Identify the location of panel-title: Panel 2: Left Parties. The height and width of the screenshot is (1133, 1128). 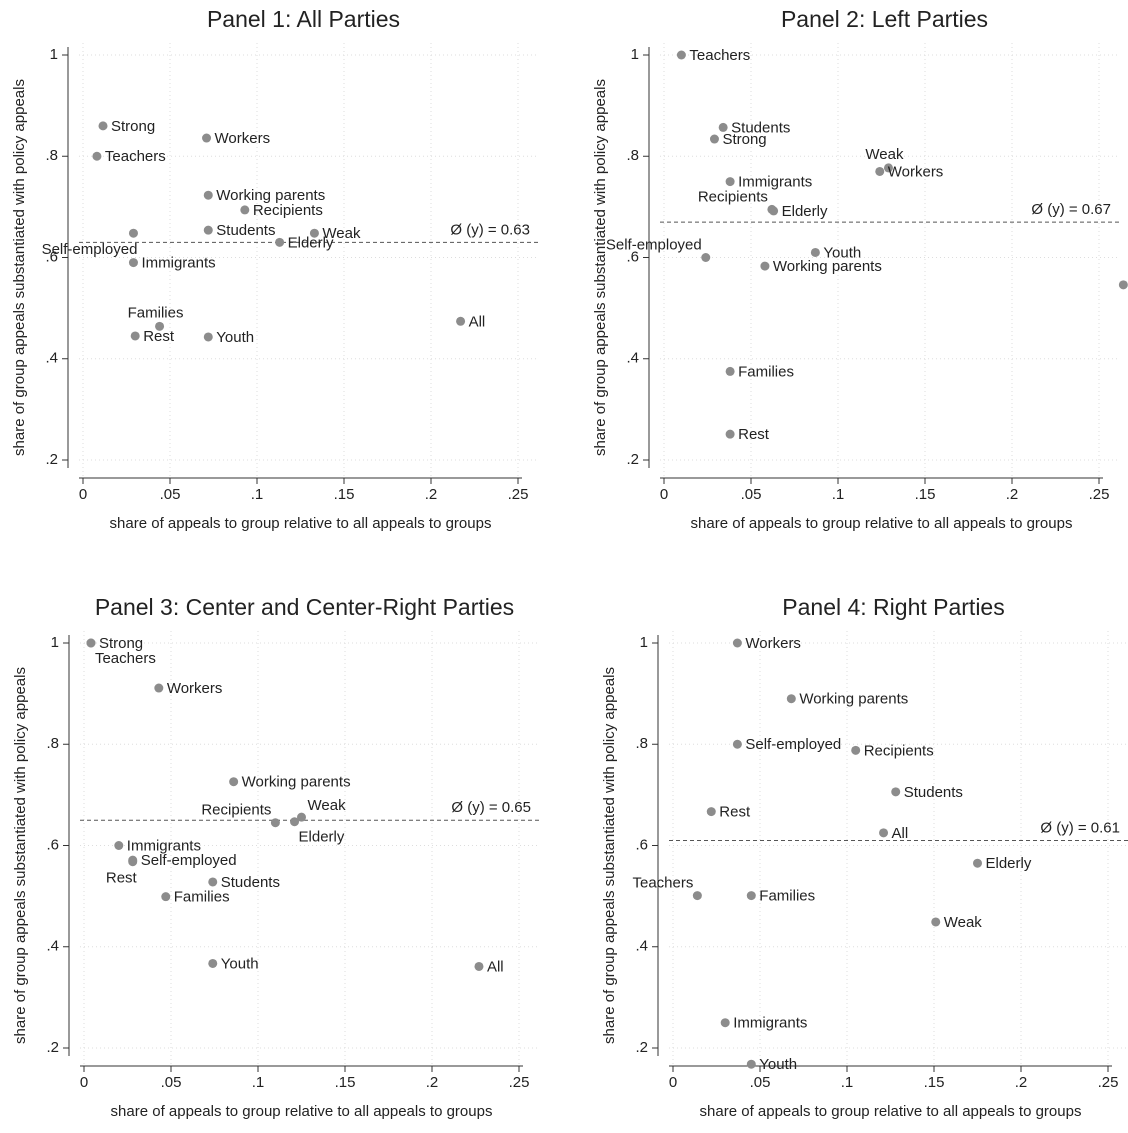
(884, 19).